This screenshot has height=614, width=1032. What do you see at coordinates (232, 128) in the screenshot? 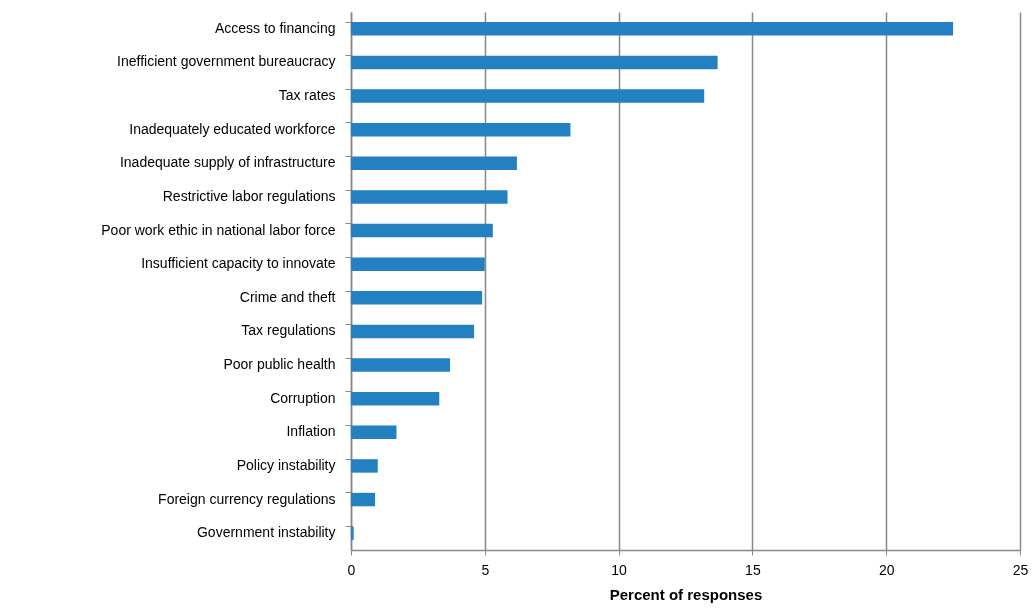
I see `y-tick-label: Inadequately educated workforce` at bounding box center [232, 128].